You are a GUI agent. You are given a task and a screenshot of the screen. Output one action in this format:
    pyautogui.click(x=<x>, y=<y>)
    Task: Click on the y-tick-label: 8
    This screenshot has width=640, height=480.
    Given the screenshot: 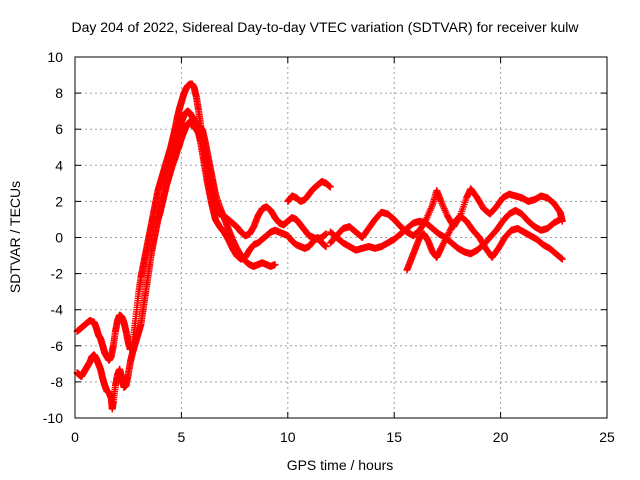 What is the action you would take?
    pyautogui.click(x=59, y=93)
    